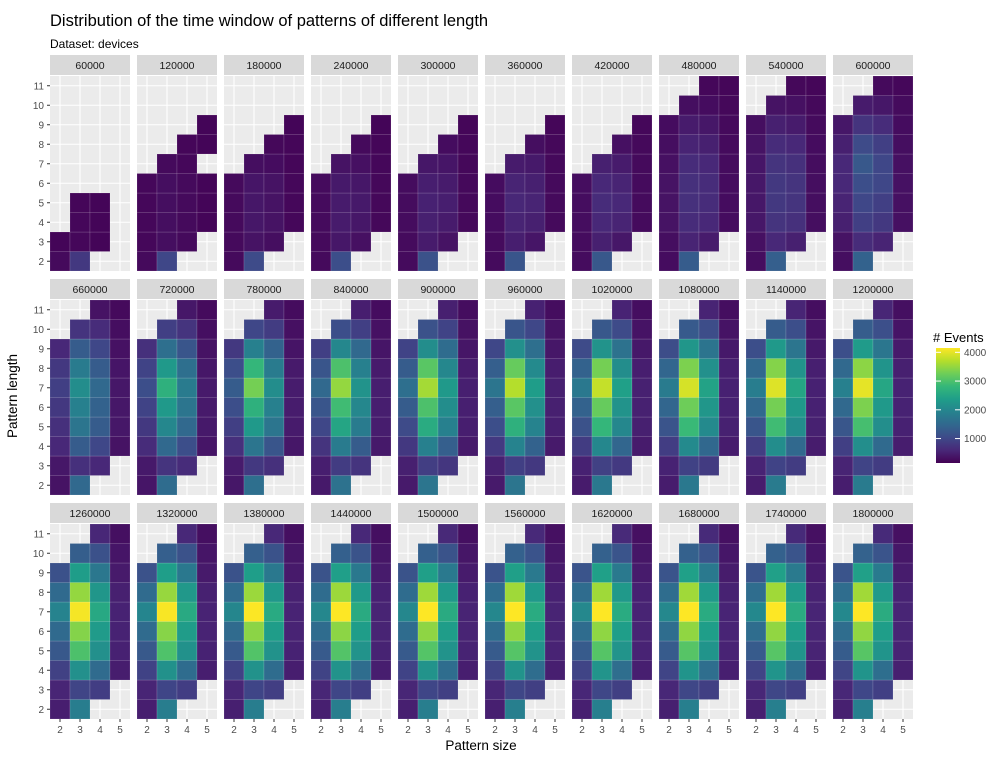  I want to click on y-tick-label: 5, so click(41, 427).